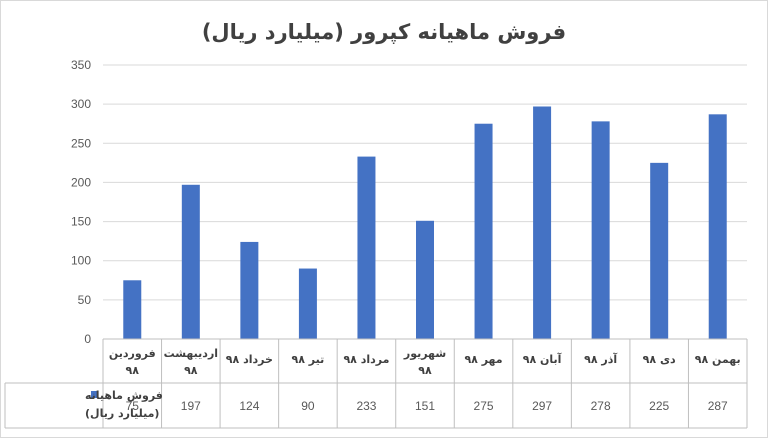  I want to click on category-label: بهمن ۹۸, so click(718, 359).